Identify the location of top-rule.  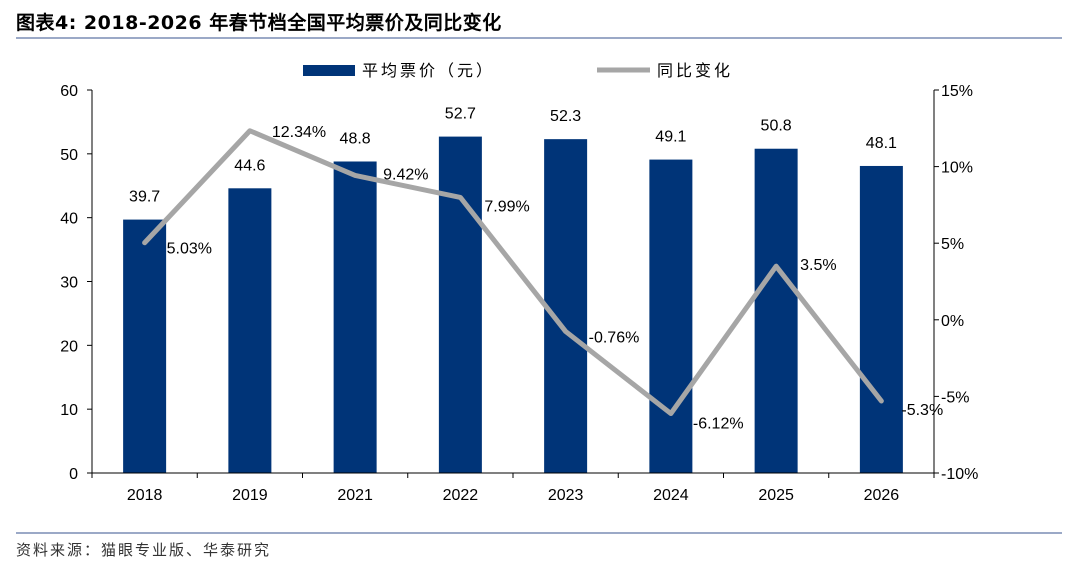
(539, 38).